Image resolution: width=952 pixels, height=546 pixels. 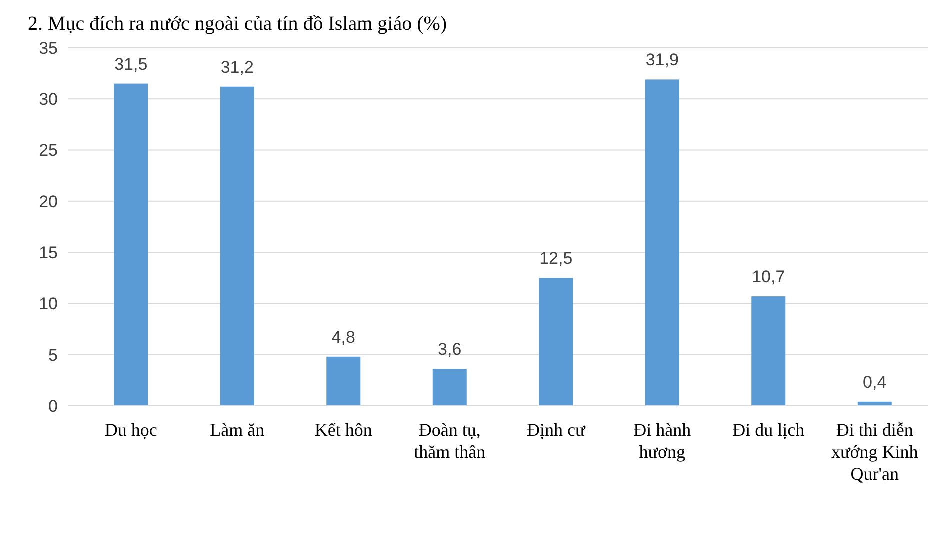 What do you see at coordinates (53, 355) in the screenshot?
I see `y-tick-label: 5` at bounding box center [53, 355].